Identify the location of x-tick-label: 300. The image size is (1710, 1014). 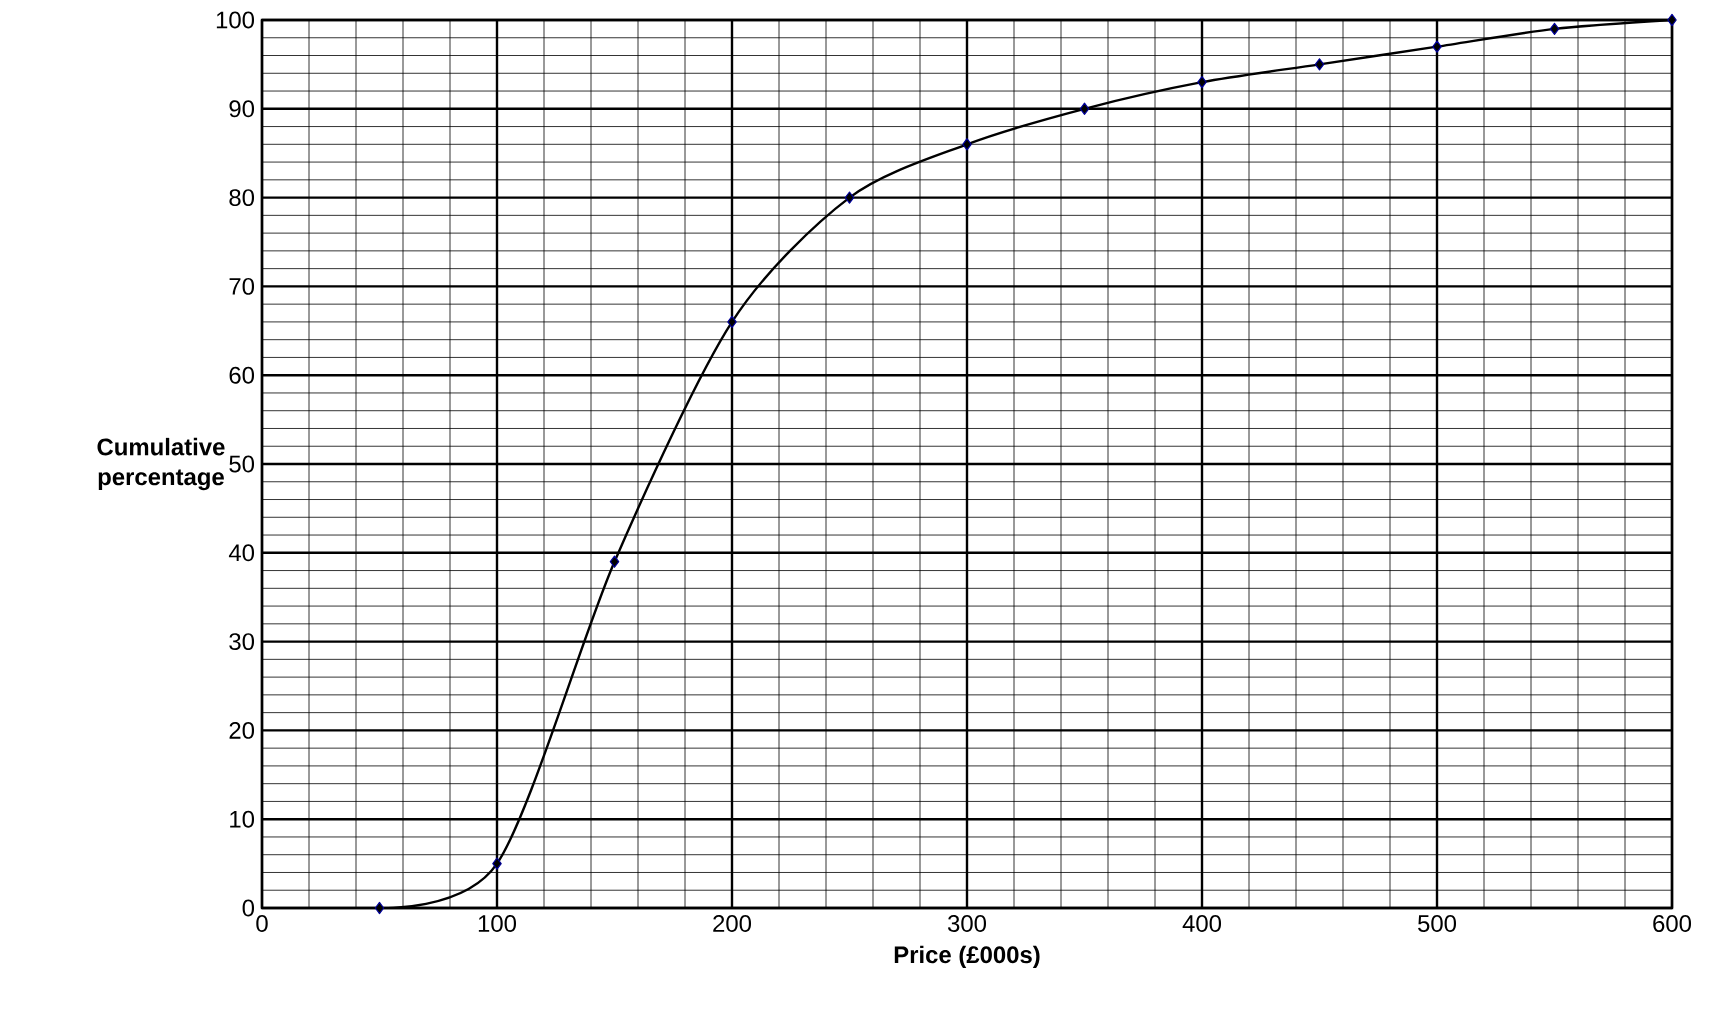
(967, 923).